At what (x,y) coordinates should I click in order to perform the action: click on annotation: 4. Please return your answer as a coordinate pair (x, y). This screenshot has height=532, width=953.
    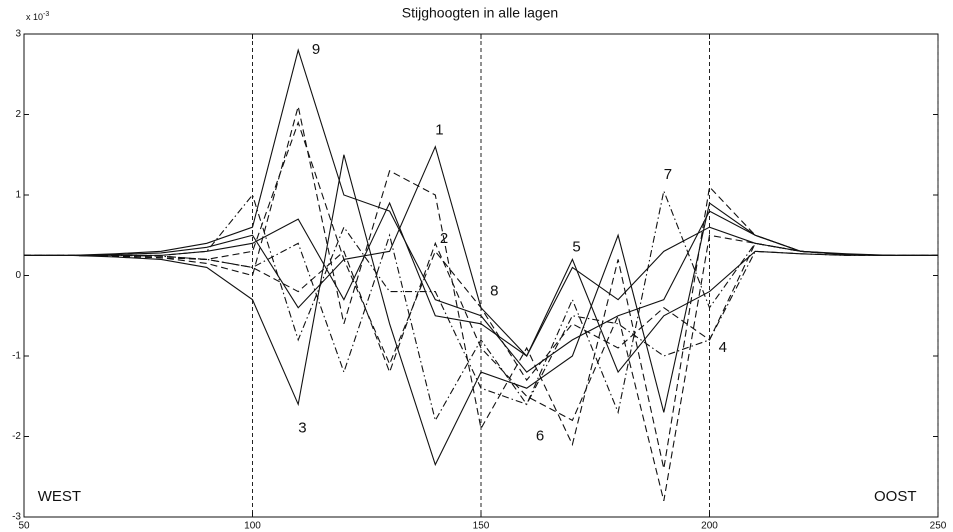
    Looking at the image, I should click on (723, 347).